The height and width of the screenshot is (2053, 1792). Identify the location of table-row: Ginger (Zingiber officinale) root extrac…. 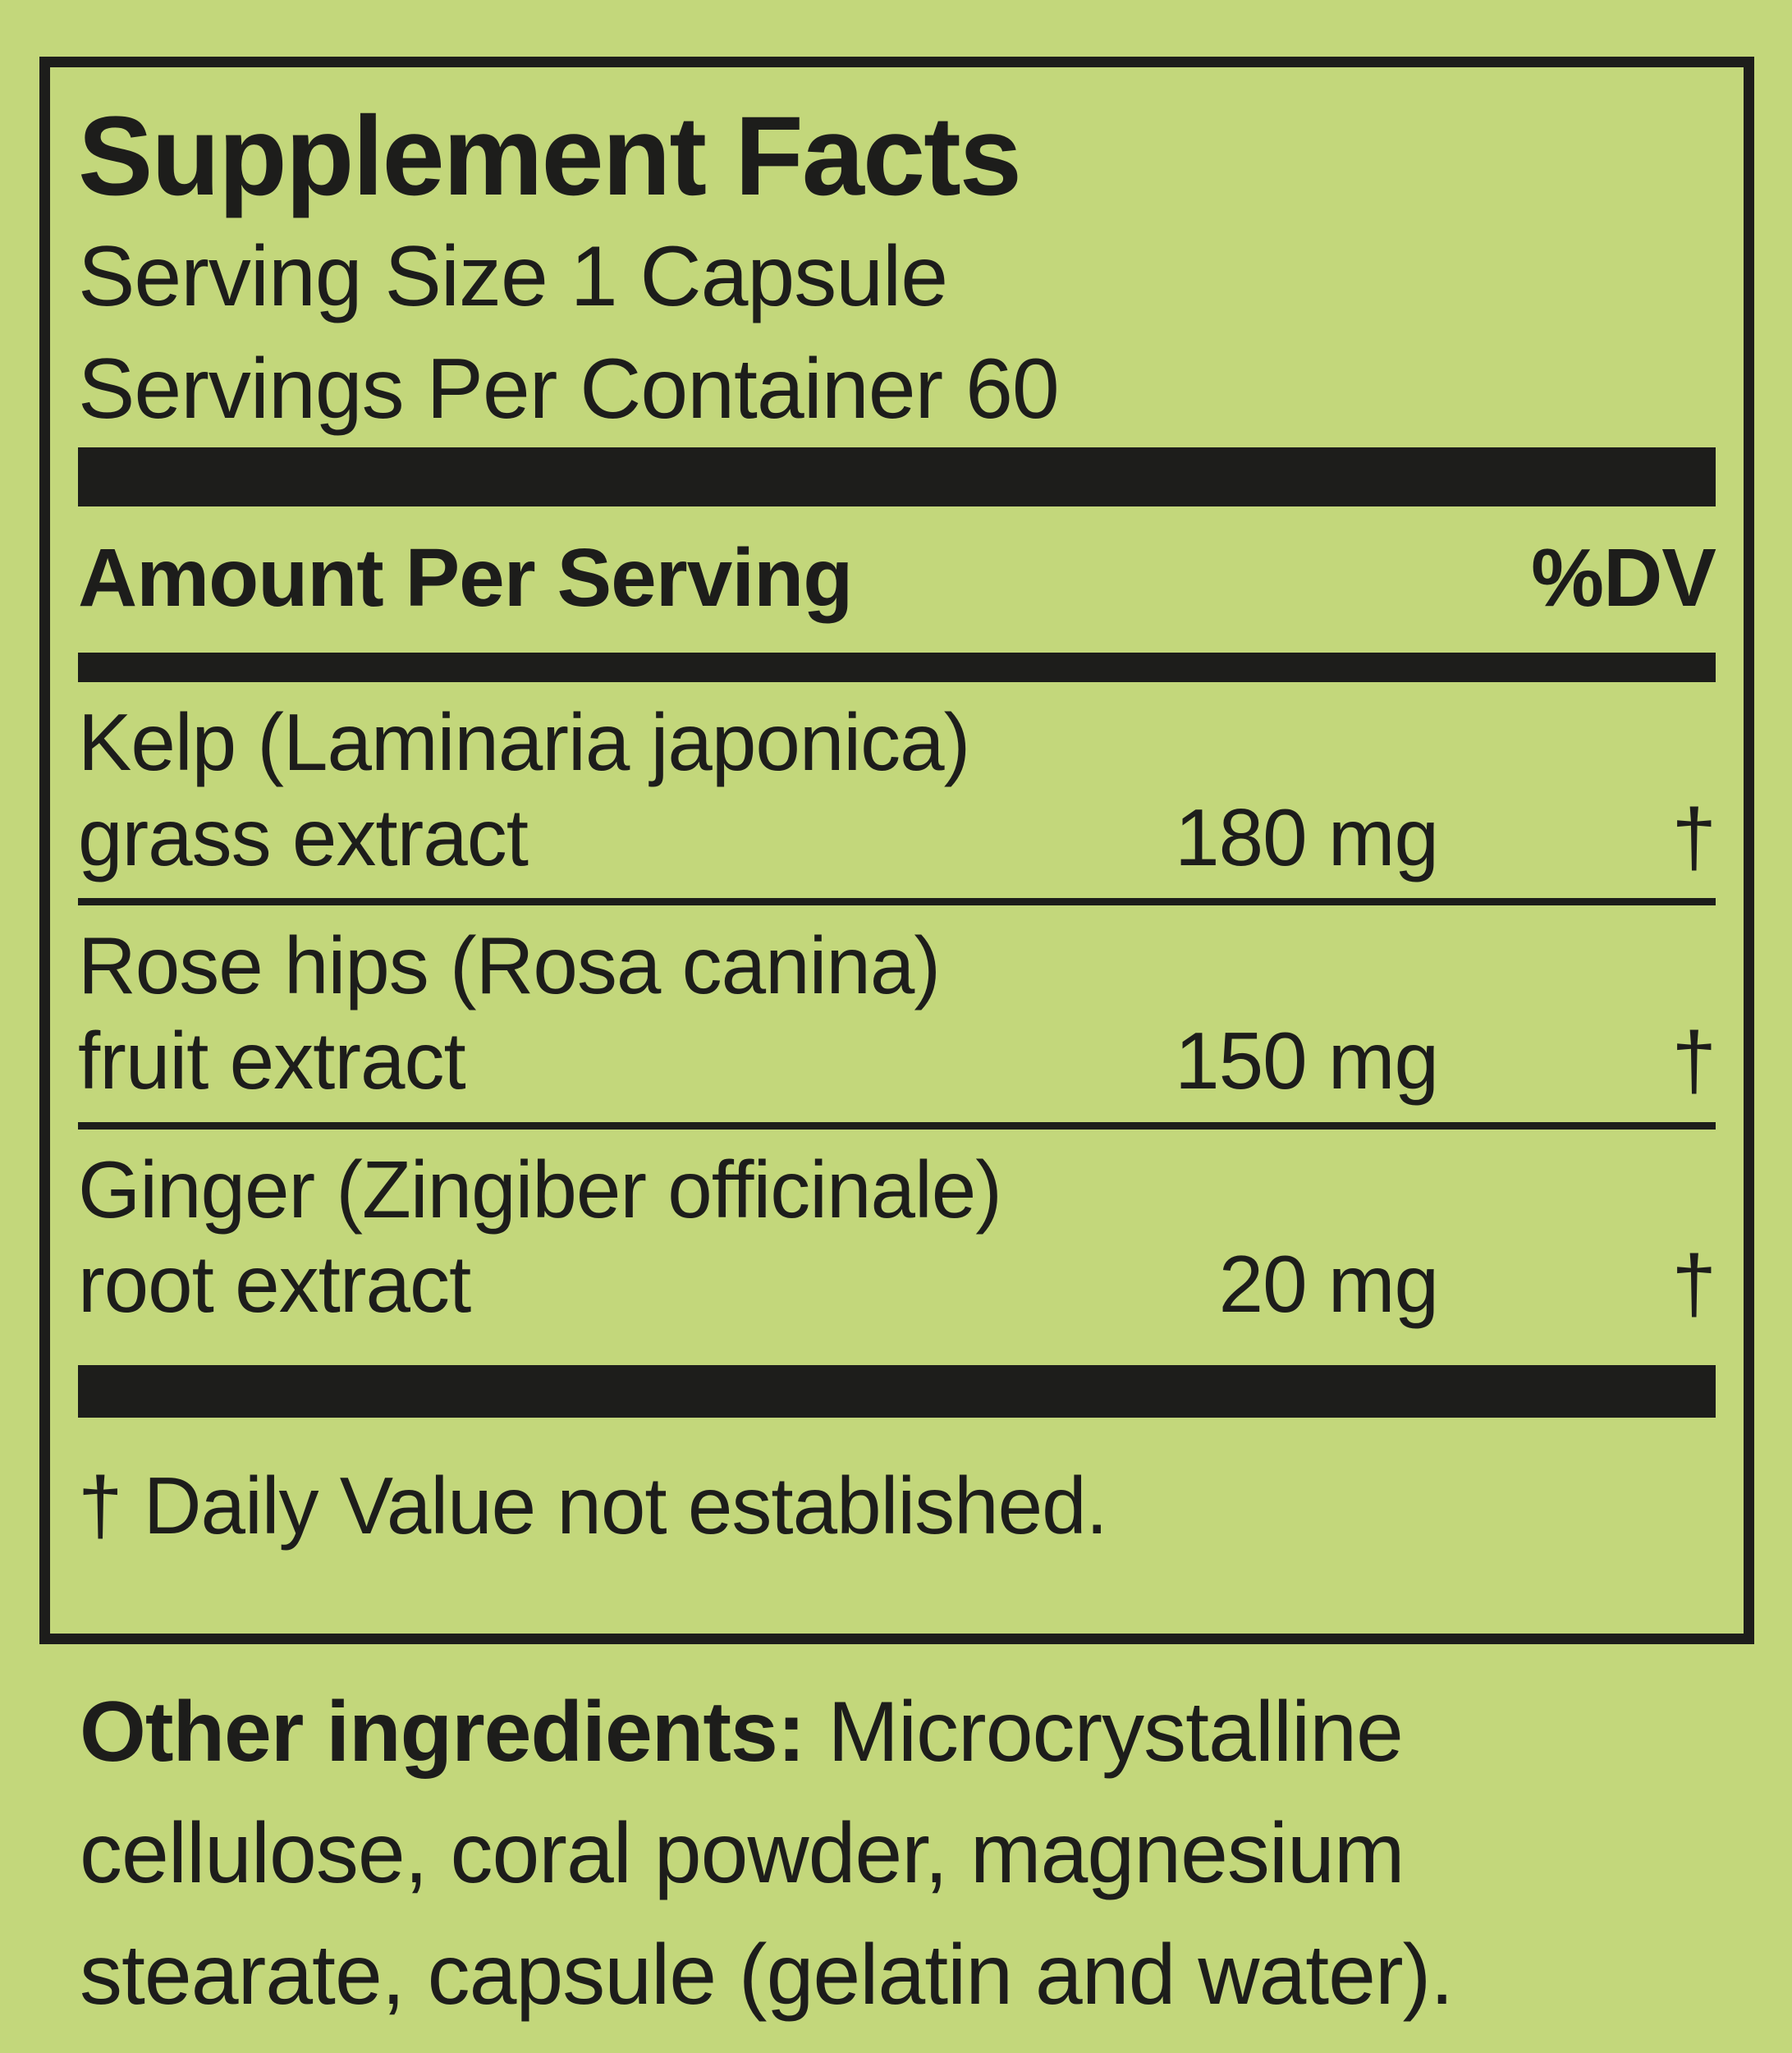
(897, 1237).